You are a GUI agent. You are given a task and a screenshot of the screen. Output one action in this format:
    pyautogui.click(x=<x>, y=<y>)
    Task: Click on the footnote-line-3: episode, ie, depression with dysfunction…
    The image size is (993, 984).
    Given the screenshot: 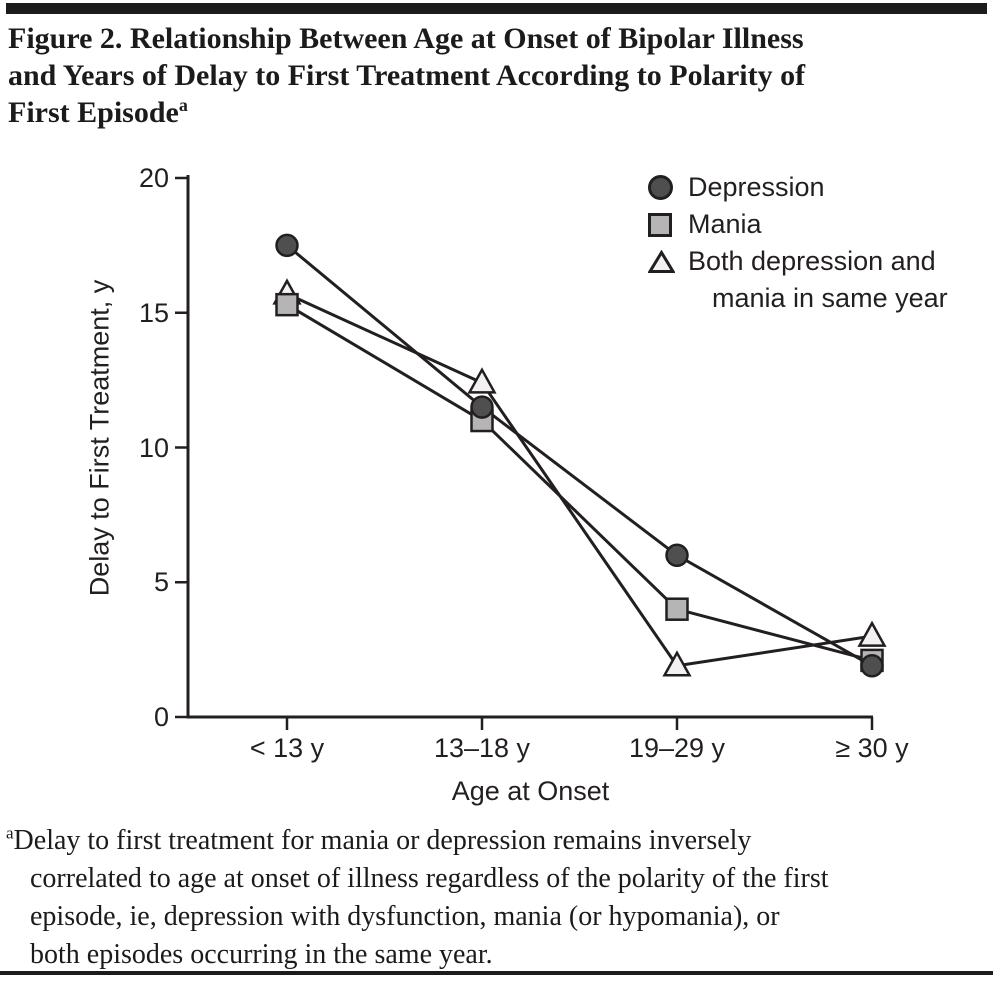 What is the action you would take?
    pyautogui.click(x=405, y=916)
    